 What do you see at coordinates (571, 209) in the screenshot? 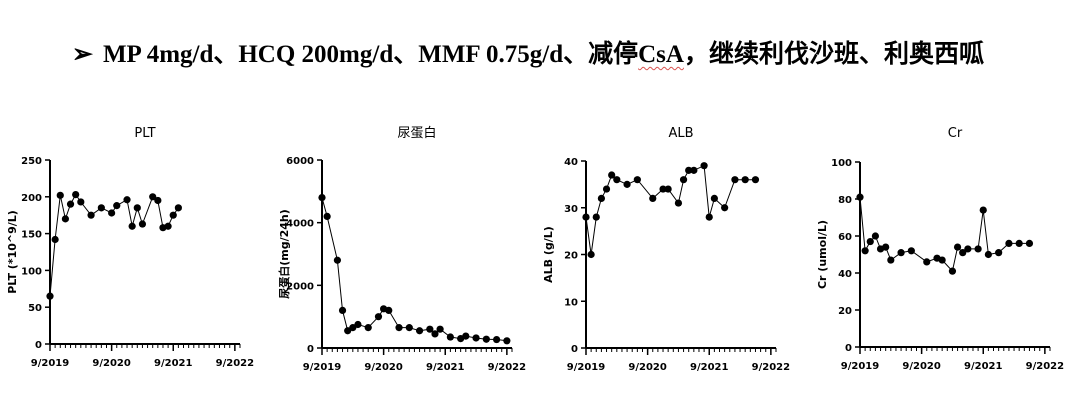
I see `y-tick-label: 30` at bounding box center [571, 209].